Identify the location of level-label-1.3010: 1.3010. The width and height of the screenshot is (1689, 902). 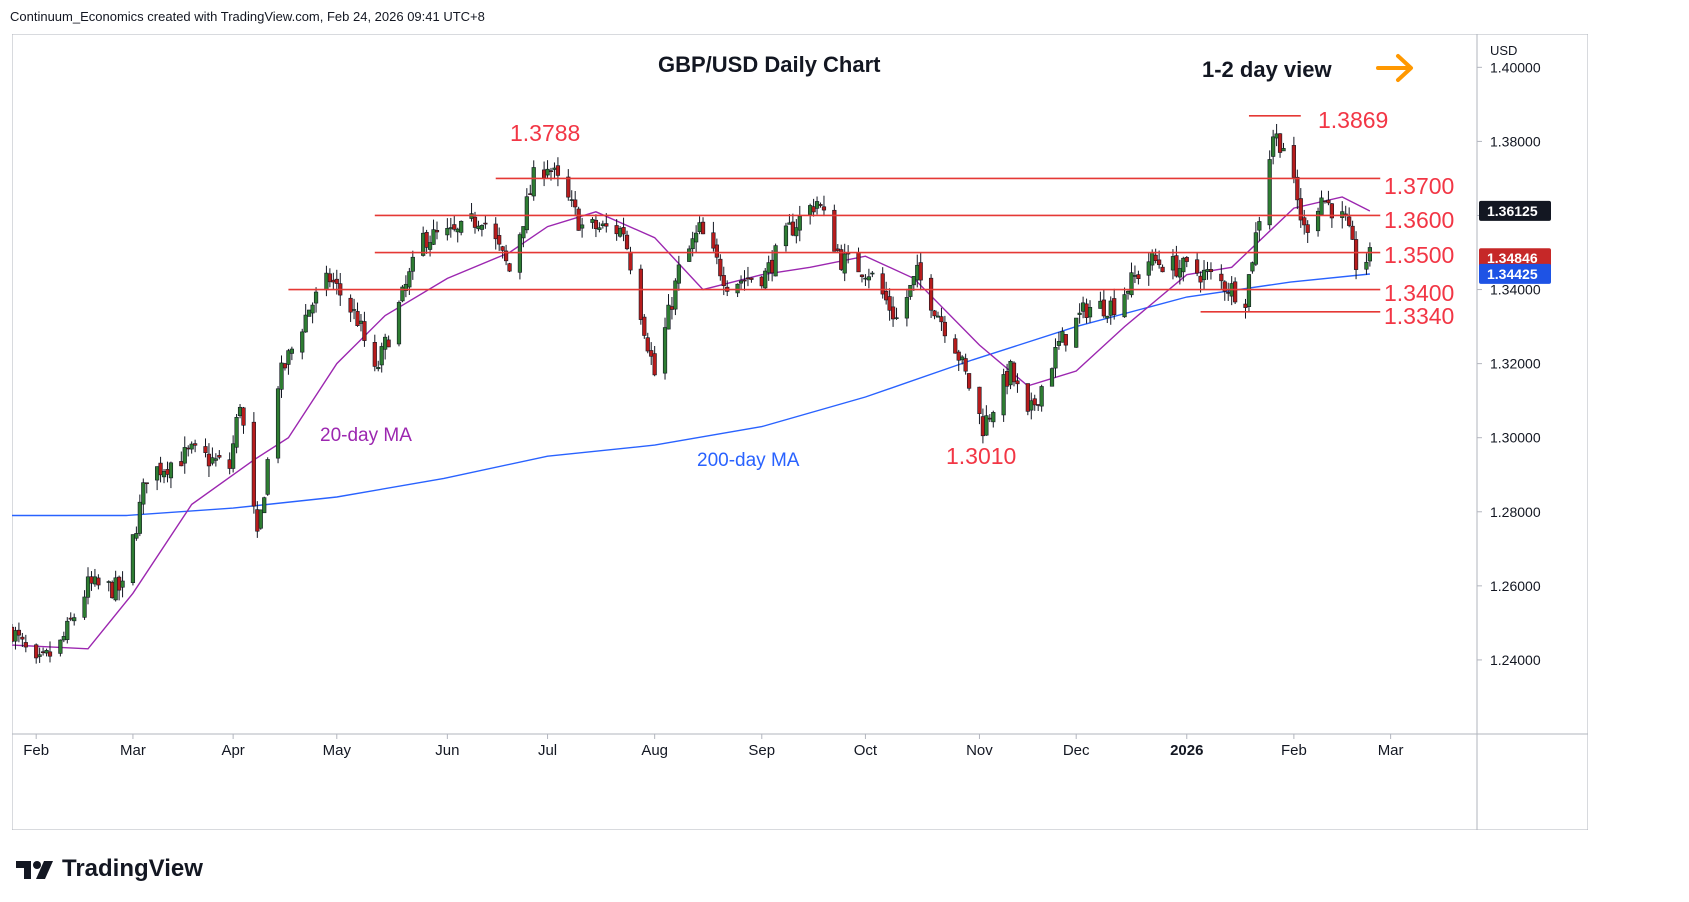
(981, 456).